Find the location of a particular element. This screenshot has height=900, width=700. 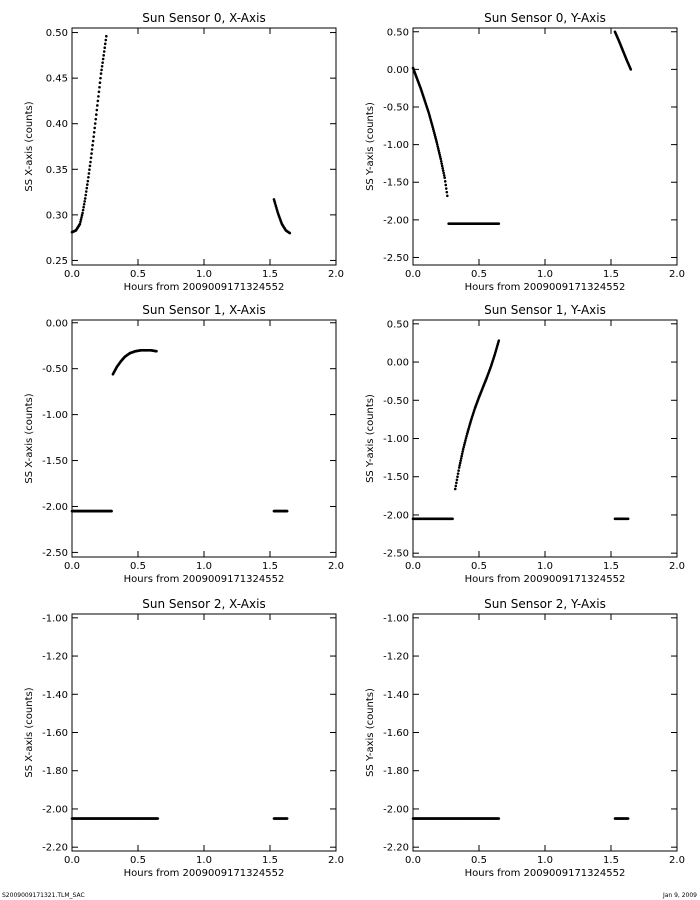

x-tick-label: 1.5 is located at coordinates (270, 274).